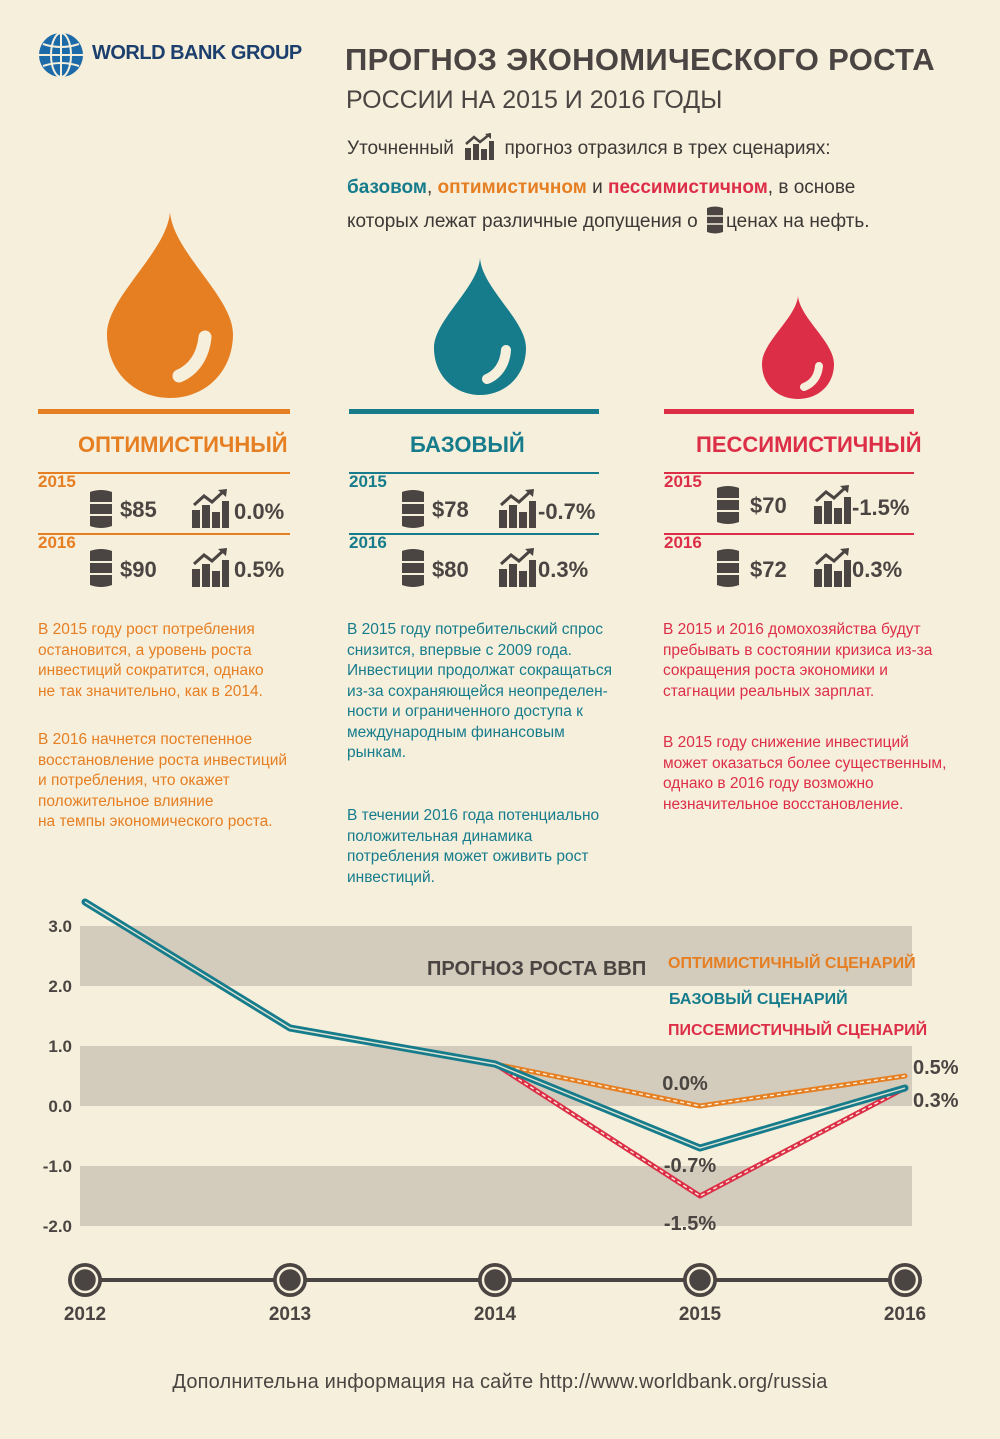 The width and height of the screenshot is (1000, 1439). I want to click on legend-entry: ПИССЕМИСТИЧНЫЙ СЦЕНАРИЙ, so click(797, 1029).